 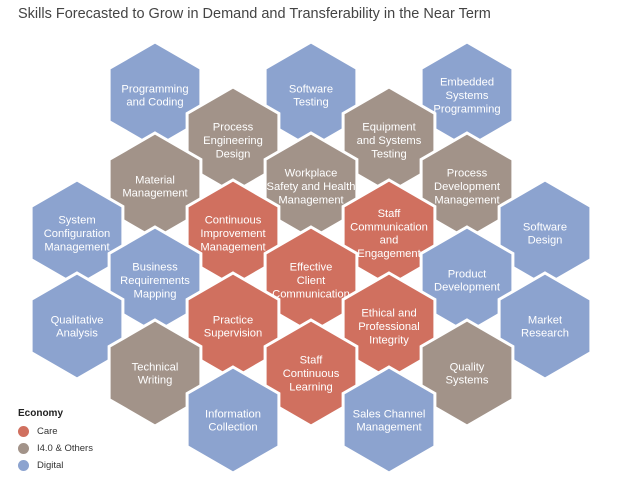 I want to click on skill-label: Continuous Improvement Management, so click(x=233, y=234).